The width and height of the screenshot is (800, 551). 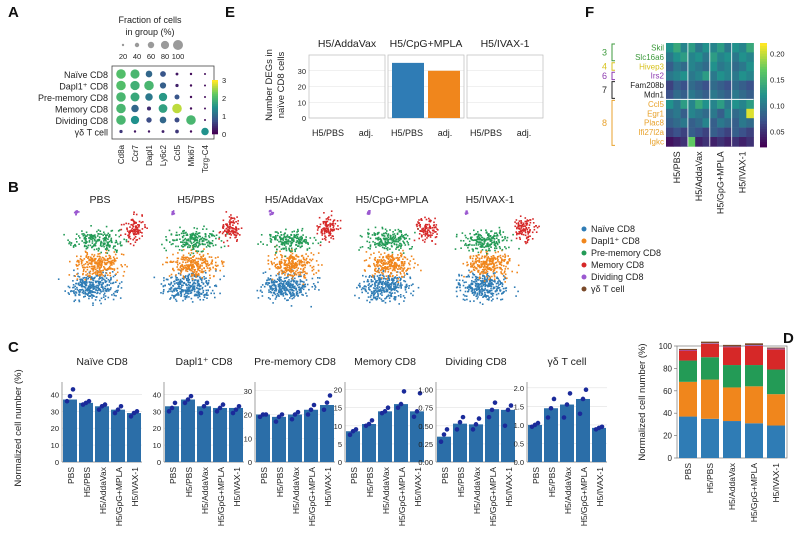 What do you see at coordinates (386, 490) in the screenshot?
I see `x-tick-label: H5/AddaVax` at bounding box center [386, 490].